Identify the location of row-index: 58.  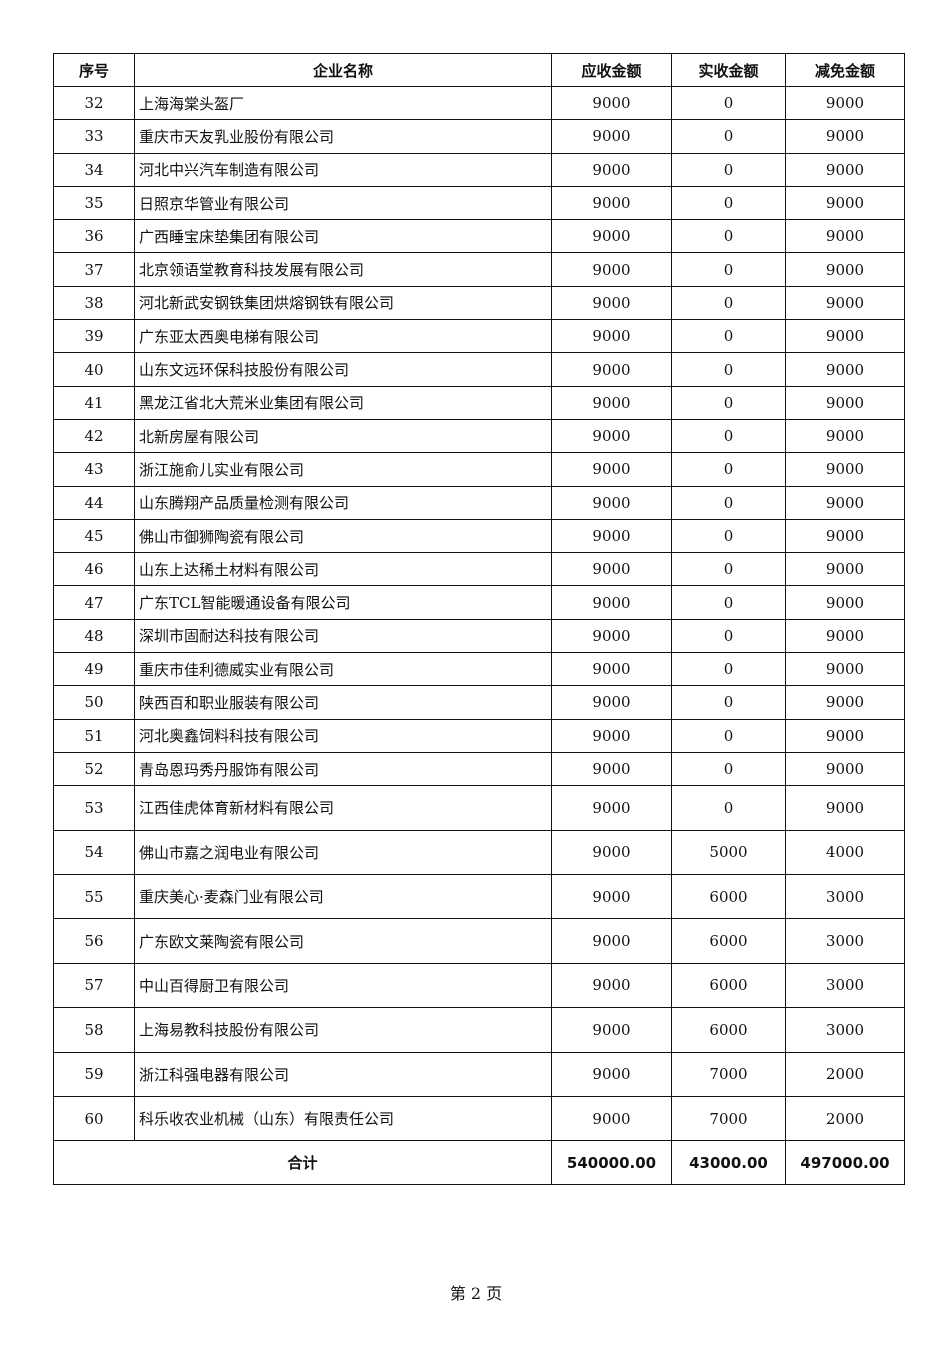
(94, 1030).